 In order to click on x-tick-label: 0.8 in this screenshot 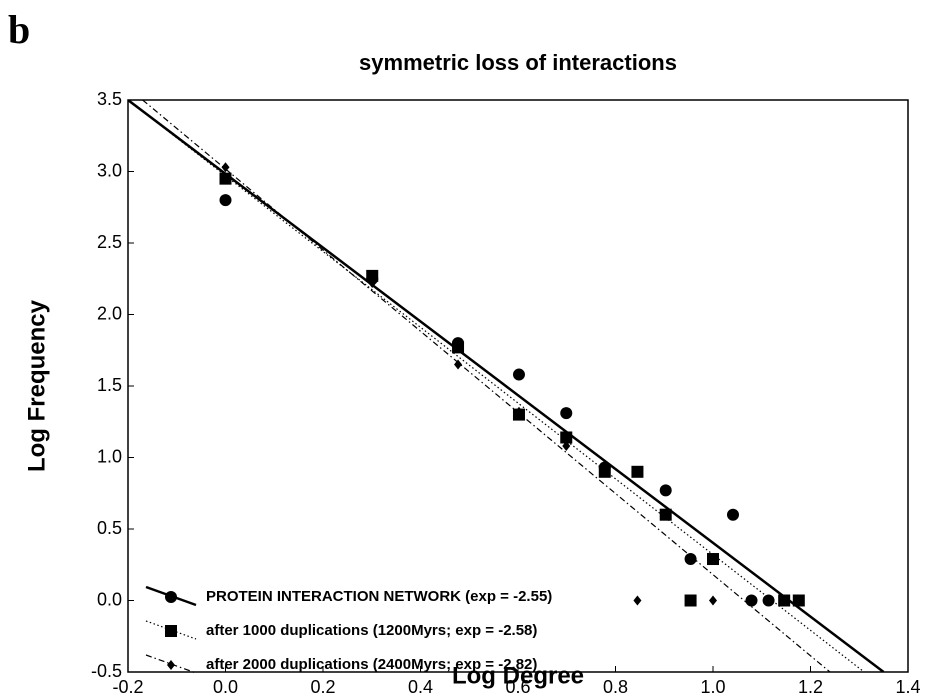, I will do `click(615, 686)`.